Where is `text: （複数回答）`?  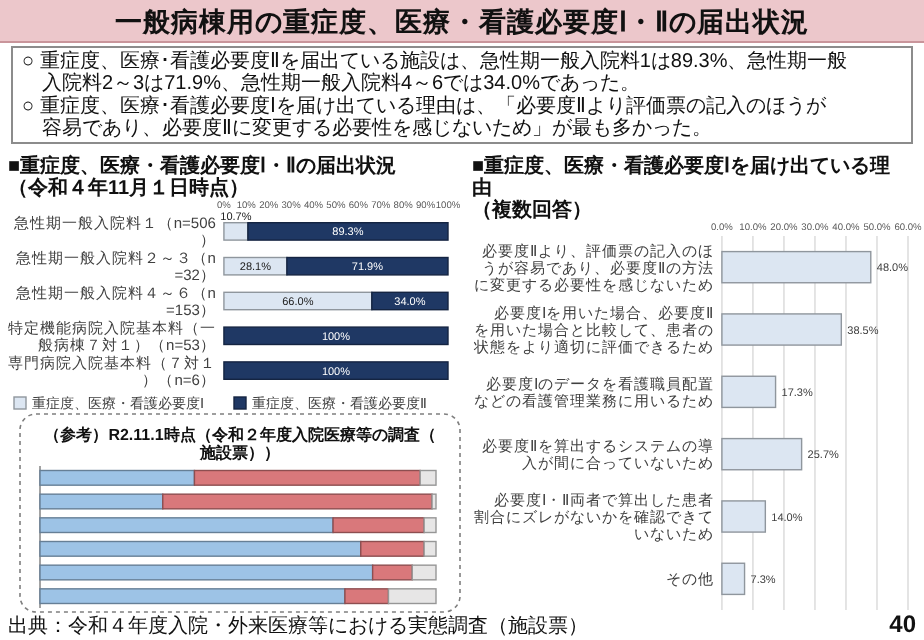
text: （複数回答） is located at coordinates (532, 210).